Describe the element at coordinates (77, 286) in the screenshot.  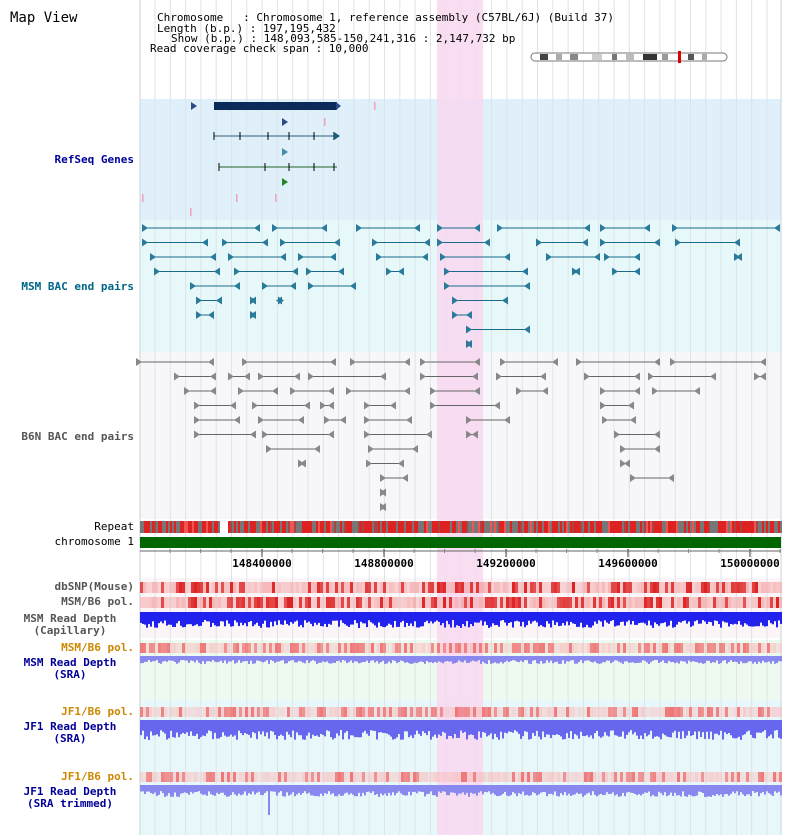
I see `track-label-msm-bac: MSM BAC end pairs` at that location.